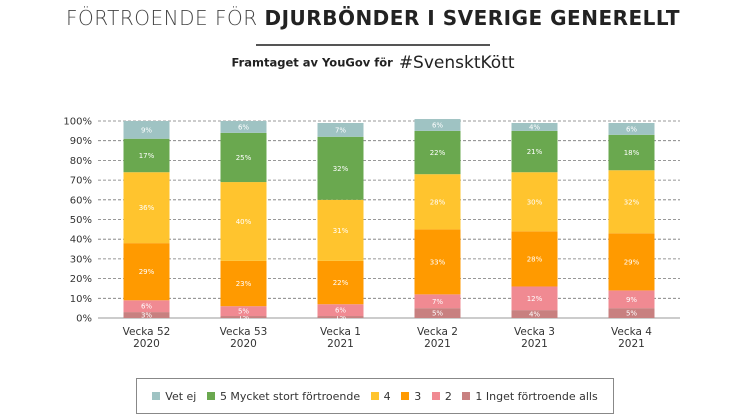 The width and height of the screenshot is (746, 419). What do you see at coordinates (161, 18) in the screenshot?
I see `chart-title-light: FÖRTROENDE FÖR` at bounding box center [161, 18].